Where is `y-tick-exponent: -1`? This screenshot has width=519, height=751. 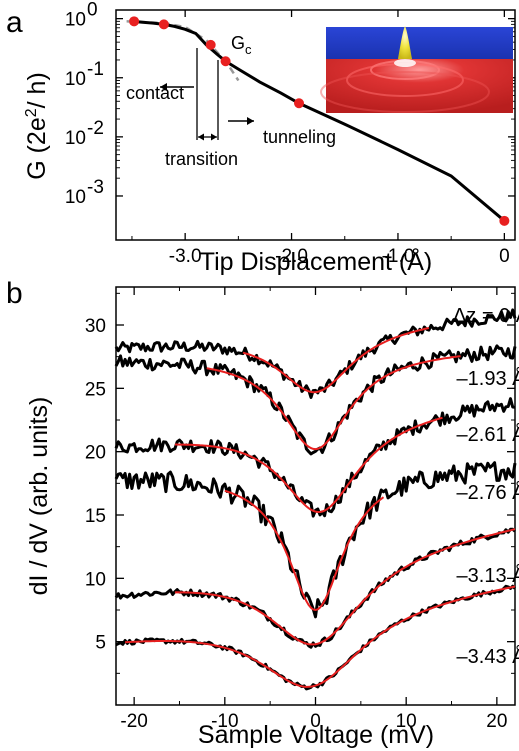 y-tick-exponent: -1 is located at coordinates (95, 69).